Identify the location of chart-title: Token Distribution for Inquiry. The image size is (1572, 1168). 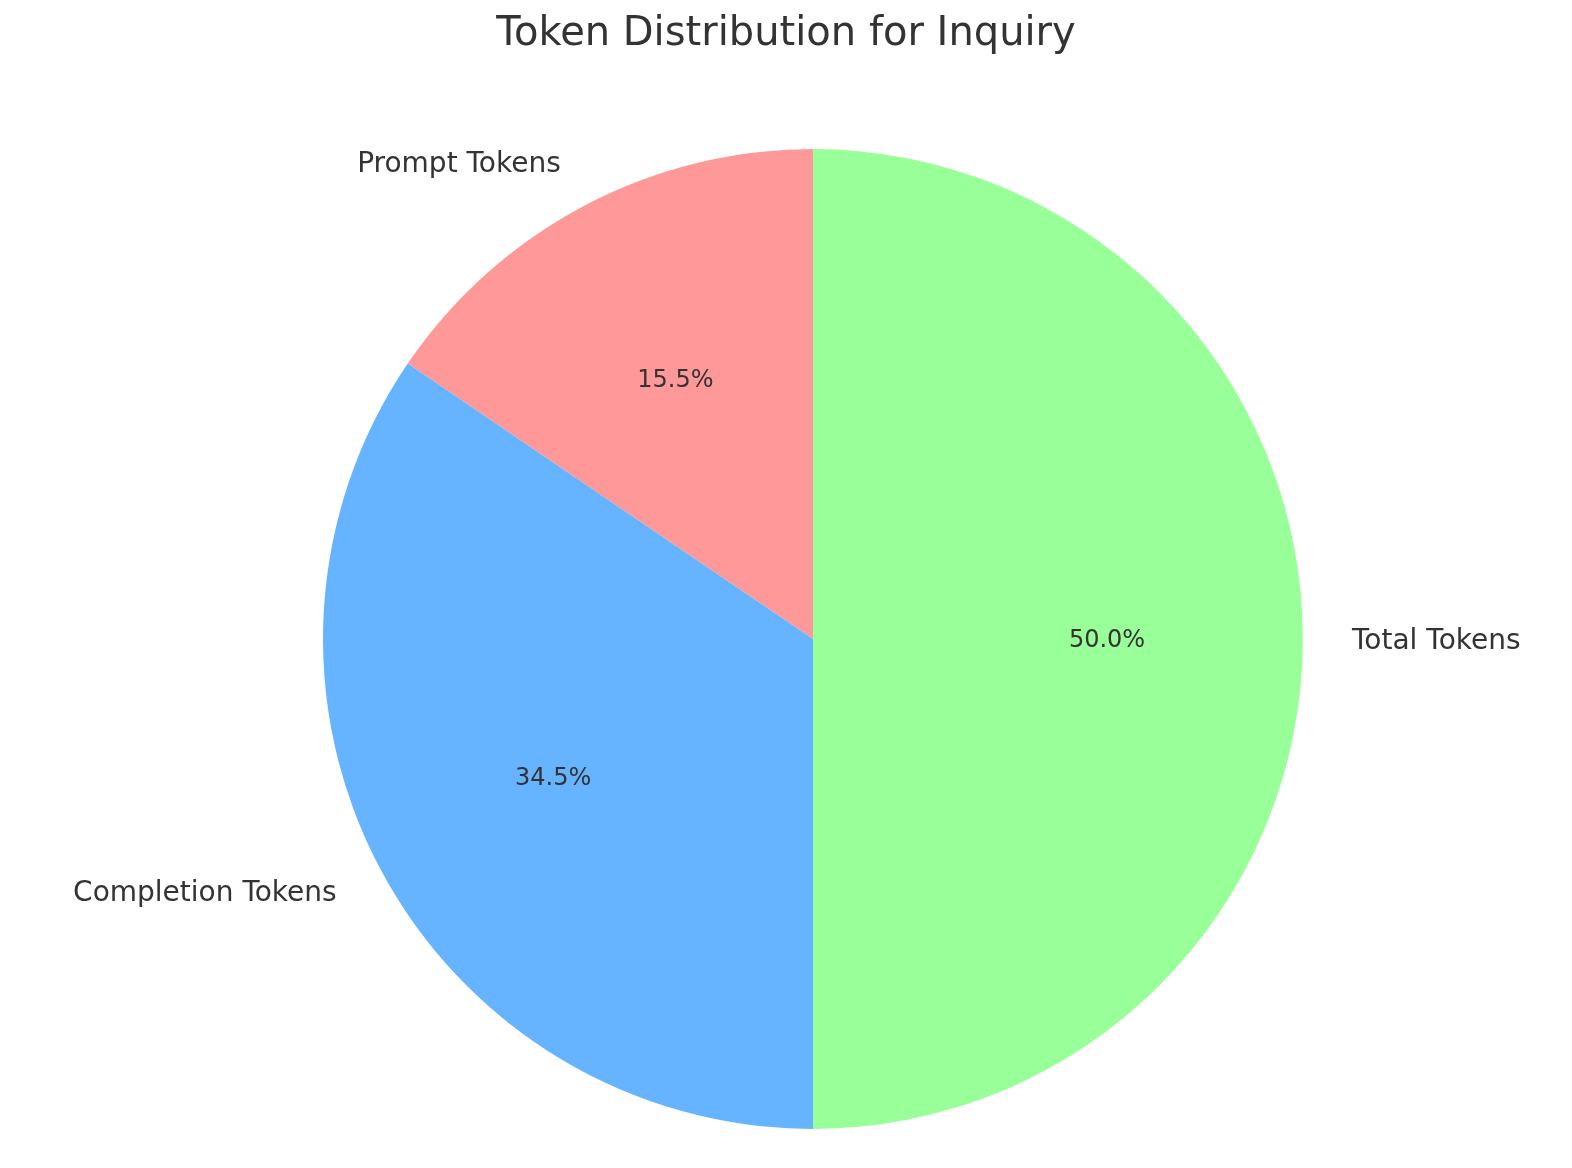
(786, 31).